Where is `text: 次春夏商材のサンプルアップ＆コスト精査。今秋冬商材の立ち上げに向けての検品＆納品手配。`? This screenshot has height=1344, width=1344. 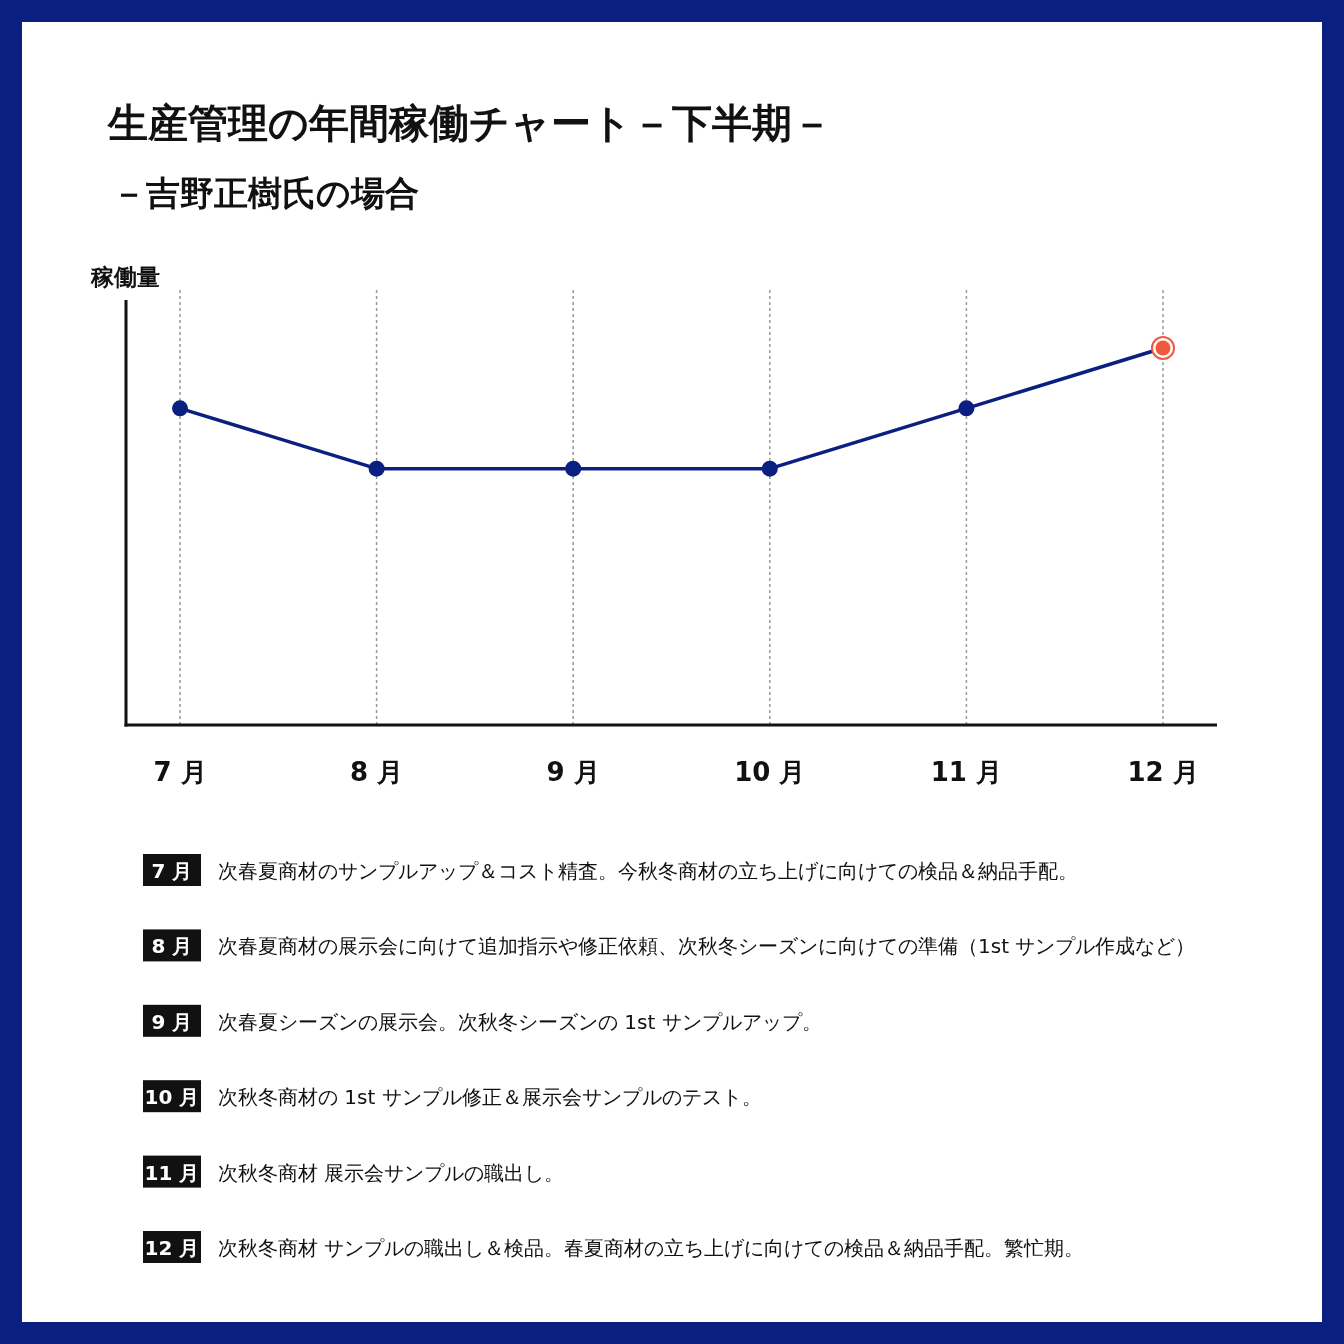 text: 次春夏商材のサンプルアップ＆コスト精査。今秋冬商材の立ち上げに向けての検品＆納品手配。 is located at coordinates (648, 871).